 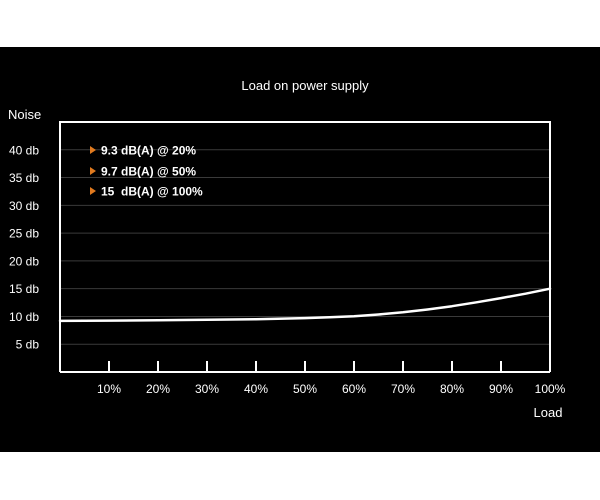 I want to click on x-tick-label: 100%, so click(x=550, y=389).